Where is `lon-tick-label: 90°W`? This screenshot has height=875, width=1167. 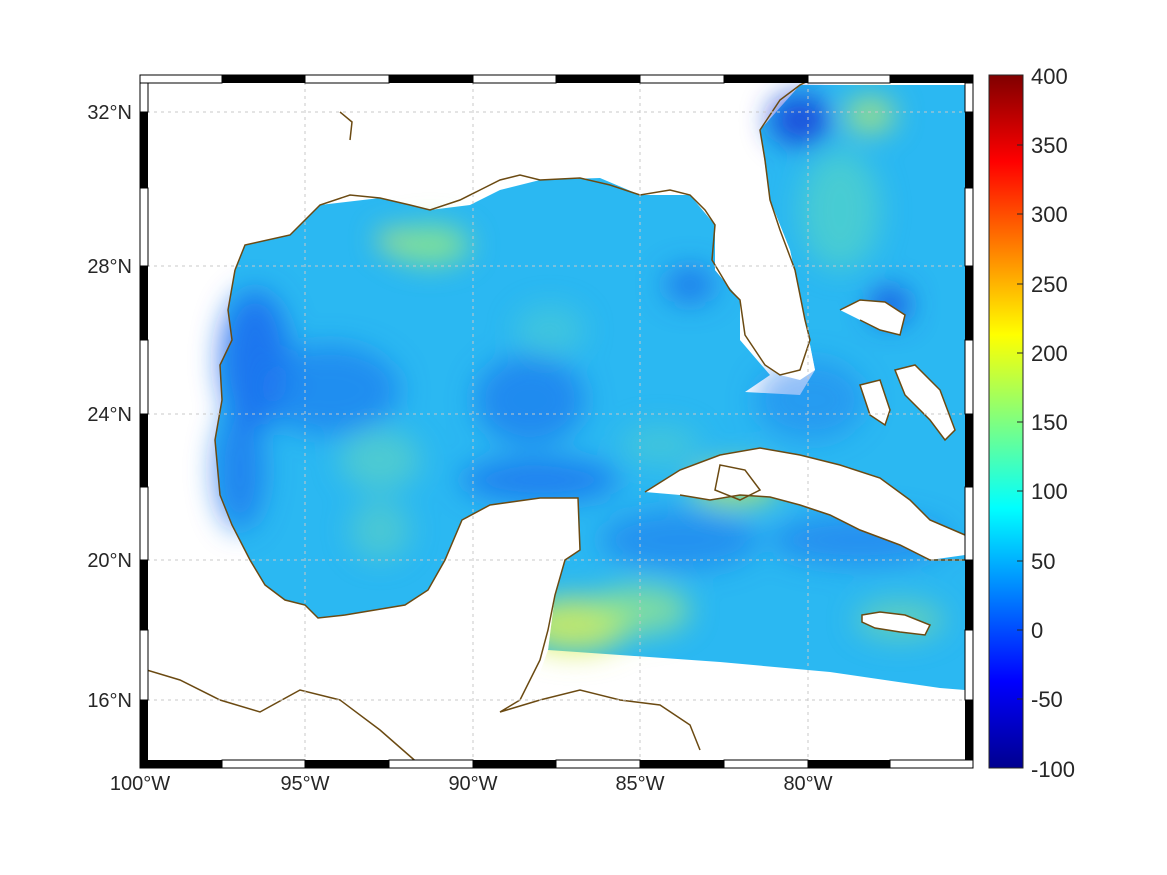
lon-tick-label: 90°W is located at coordinates (472, 784).